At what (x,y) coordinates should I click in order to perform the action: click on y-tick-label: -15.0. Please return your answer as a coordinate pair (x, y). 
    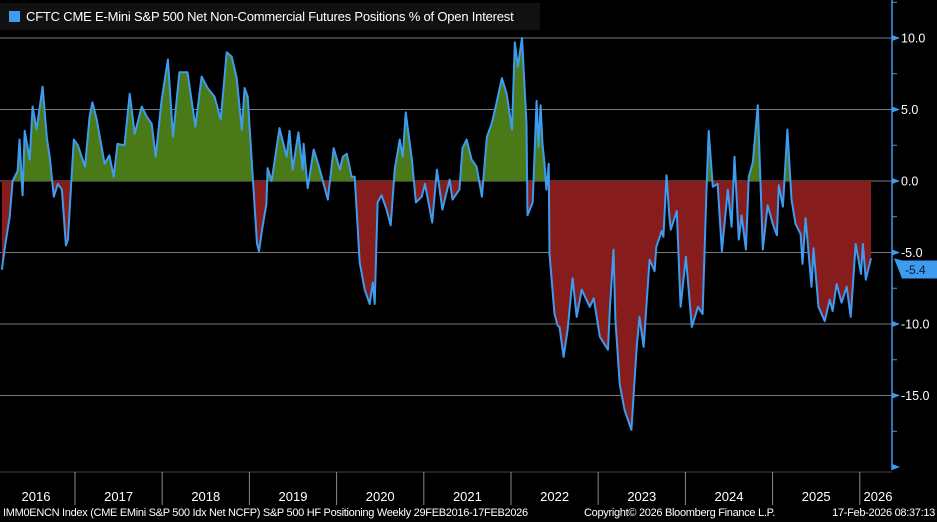
    Looking at the image, I should click on (915, 396).